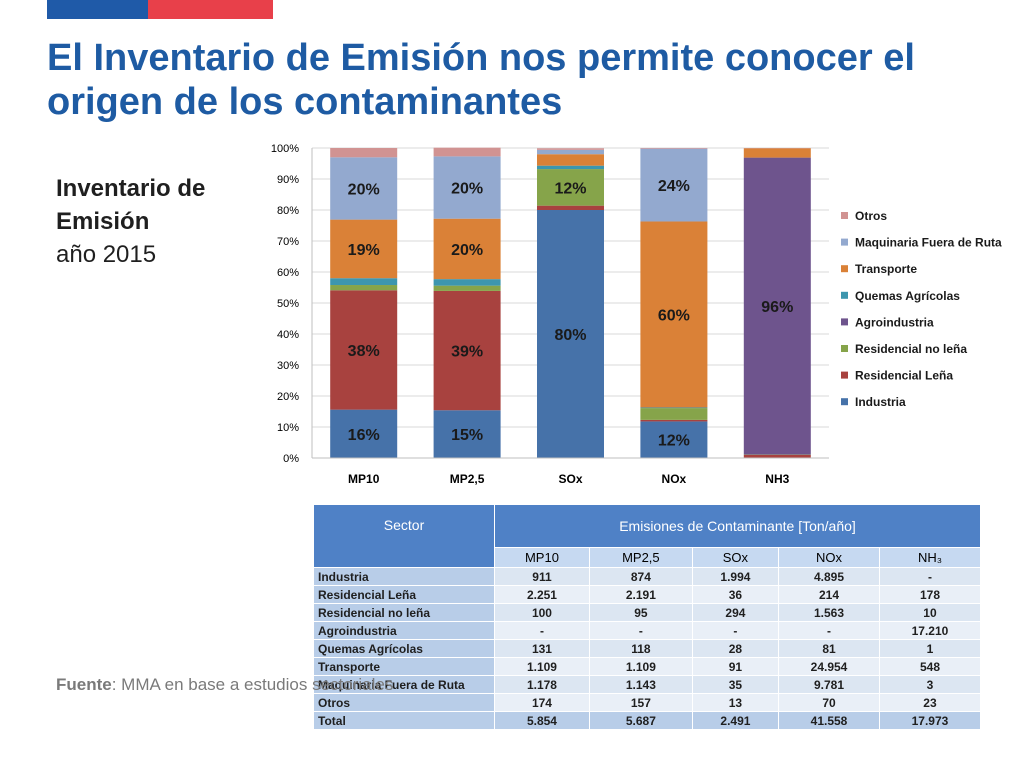  What do you see at coordinates (210, 9) in the screenshot?
I see `header-accent-red` at bounding box center [210, 9].